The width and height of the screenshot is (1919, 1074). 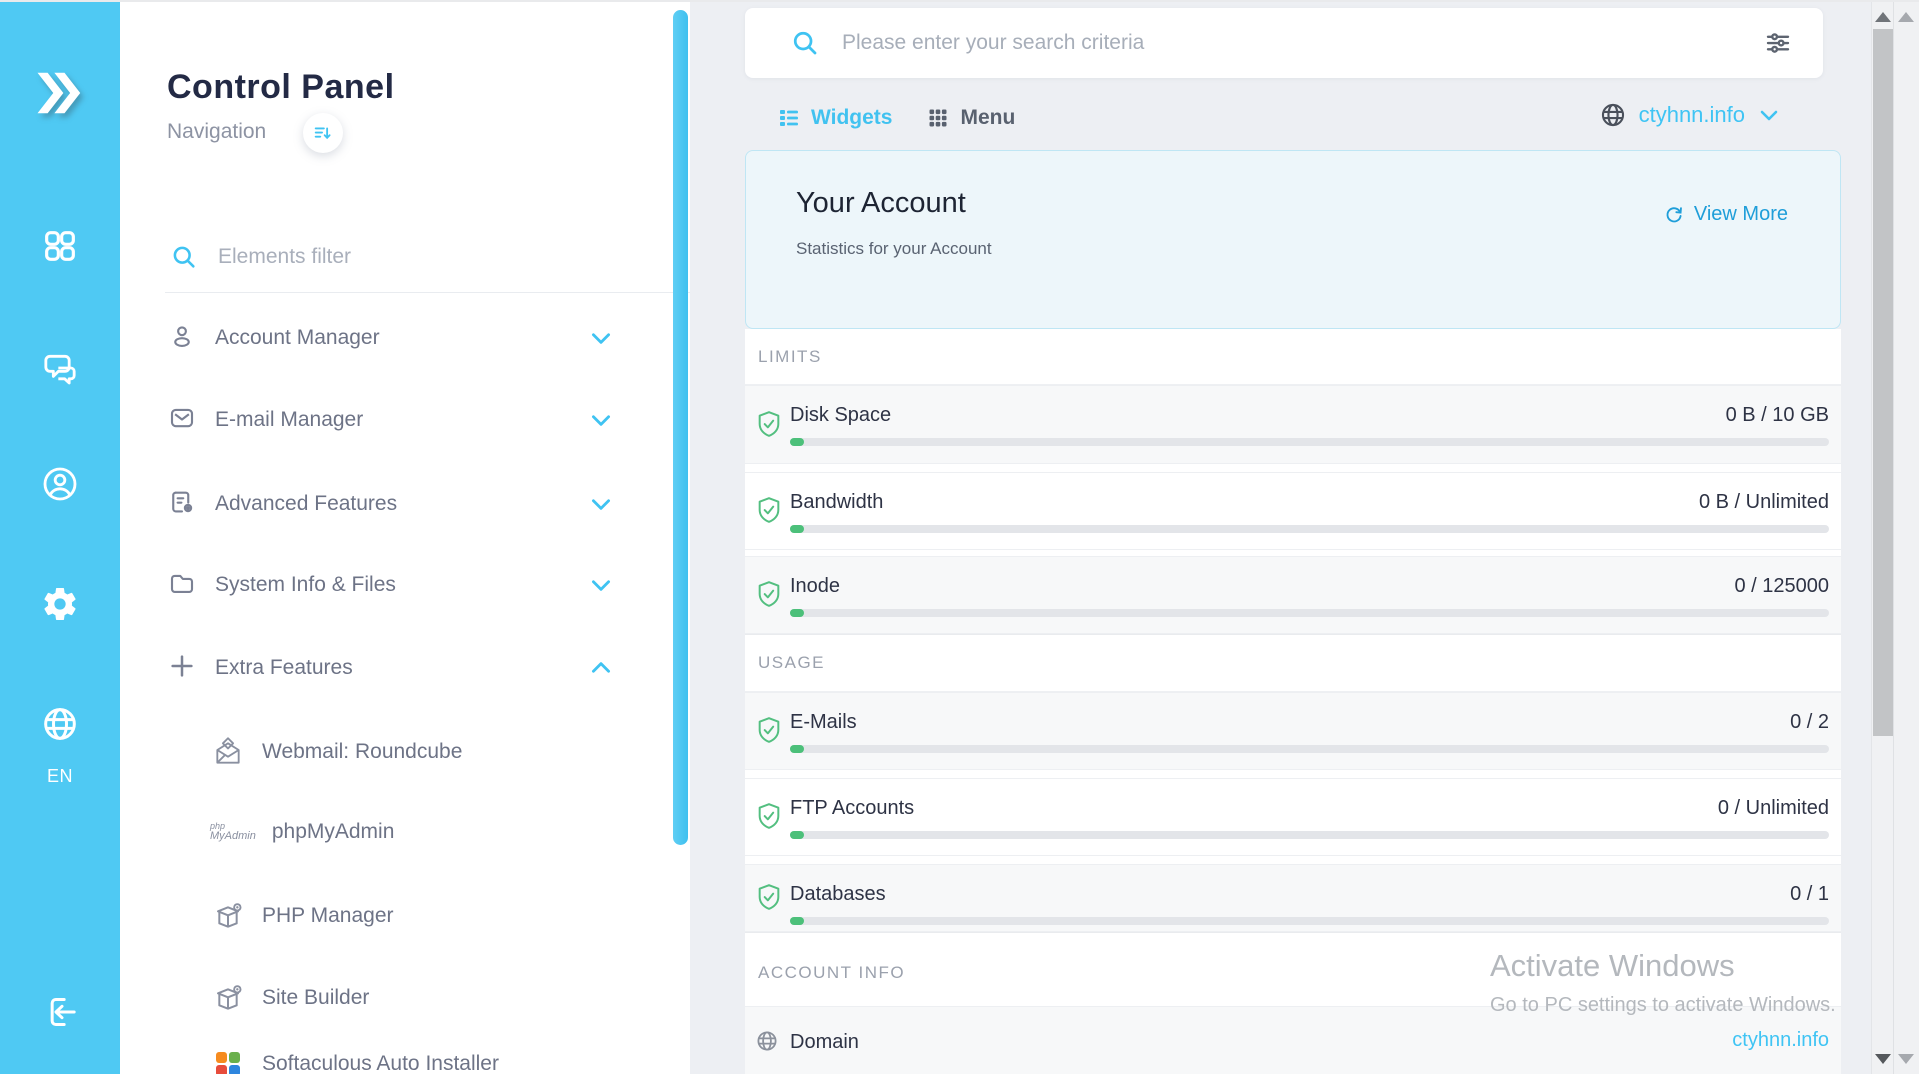 What do you see at coordinates (832, 972) in the screenshot?
I see `section-header-label: ACCOUNT INFO` at bounding box center [832, 972].